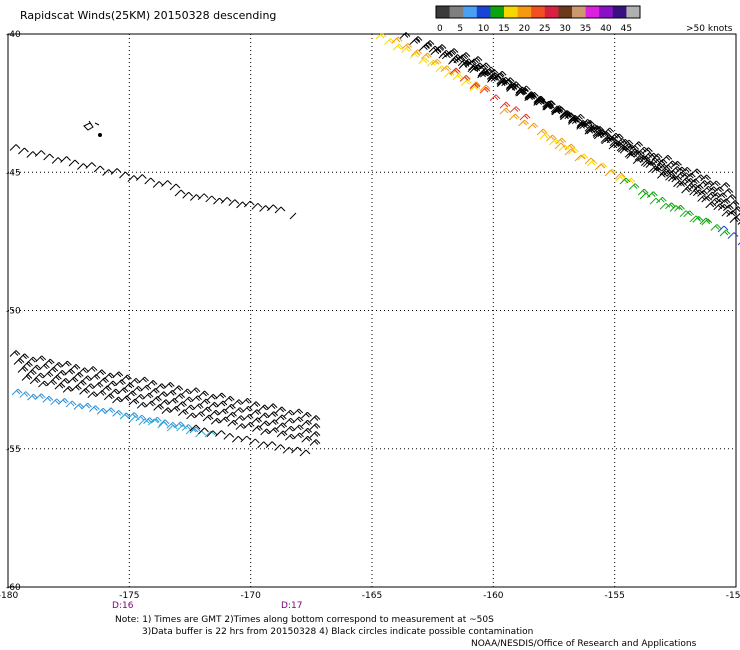 The image size is (740, 650). I want to click on lat-tick-label: -40, so click(13, 35).